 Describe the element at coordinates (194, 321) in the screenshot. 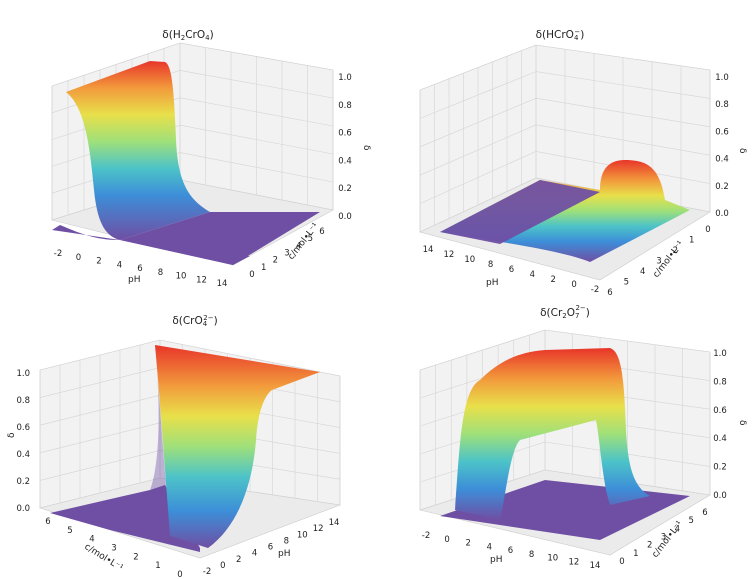

I see `panel-title: δ(CrO42−)` at that location.